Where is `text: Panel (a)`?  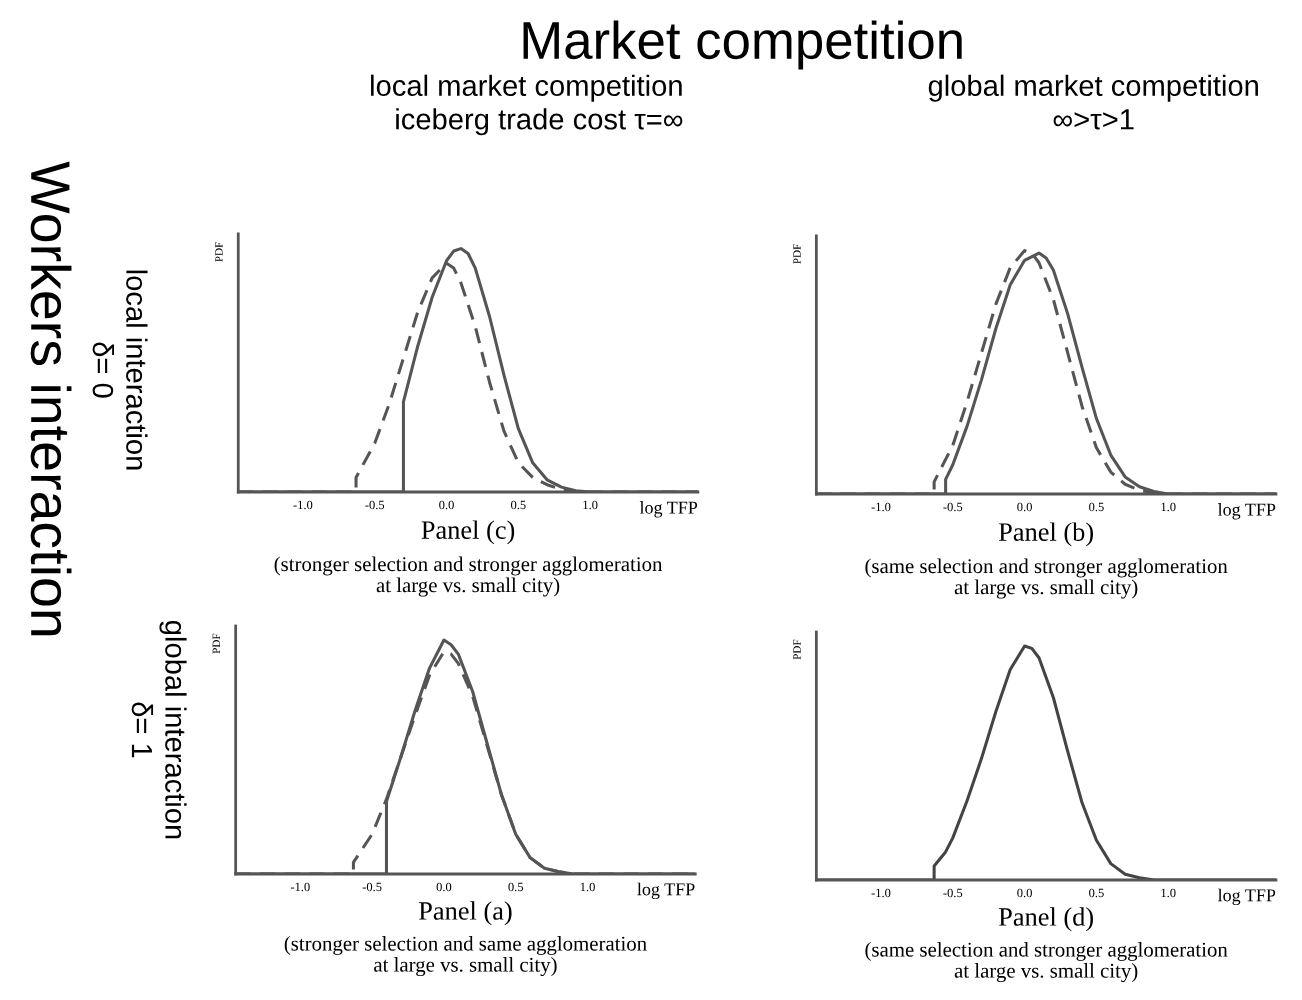 text: Panel (a) is located at coordinates (465, 913).